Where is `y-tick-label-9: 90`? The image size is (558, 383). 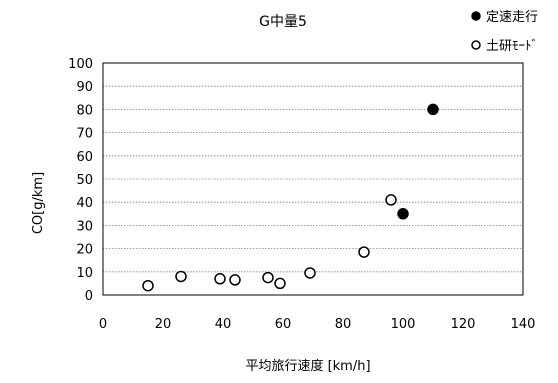
y-tick-label-9: 90 is located at coordinates (84, 87).